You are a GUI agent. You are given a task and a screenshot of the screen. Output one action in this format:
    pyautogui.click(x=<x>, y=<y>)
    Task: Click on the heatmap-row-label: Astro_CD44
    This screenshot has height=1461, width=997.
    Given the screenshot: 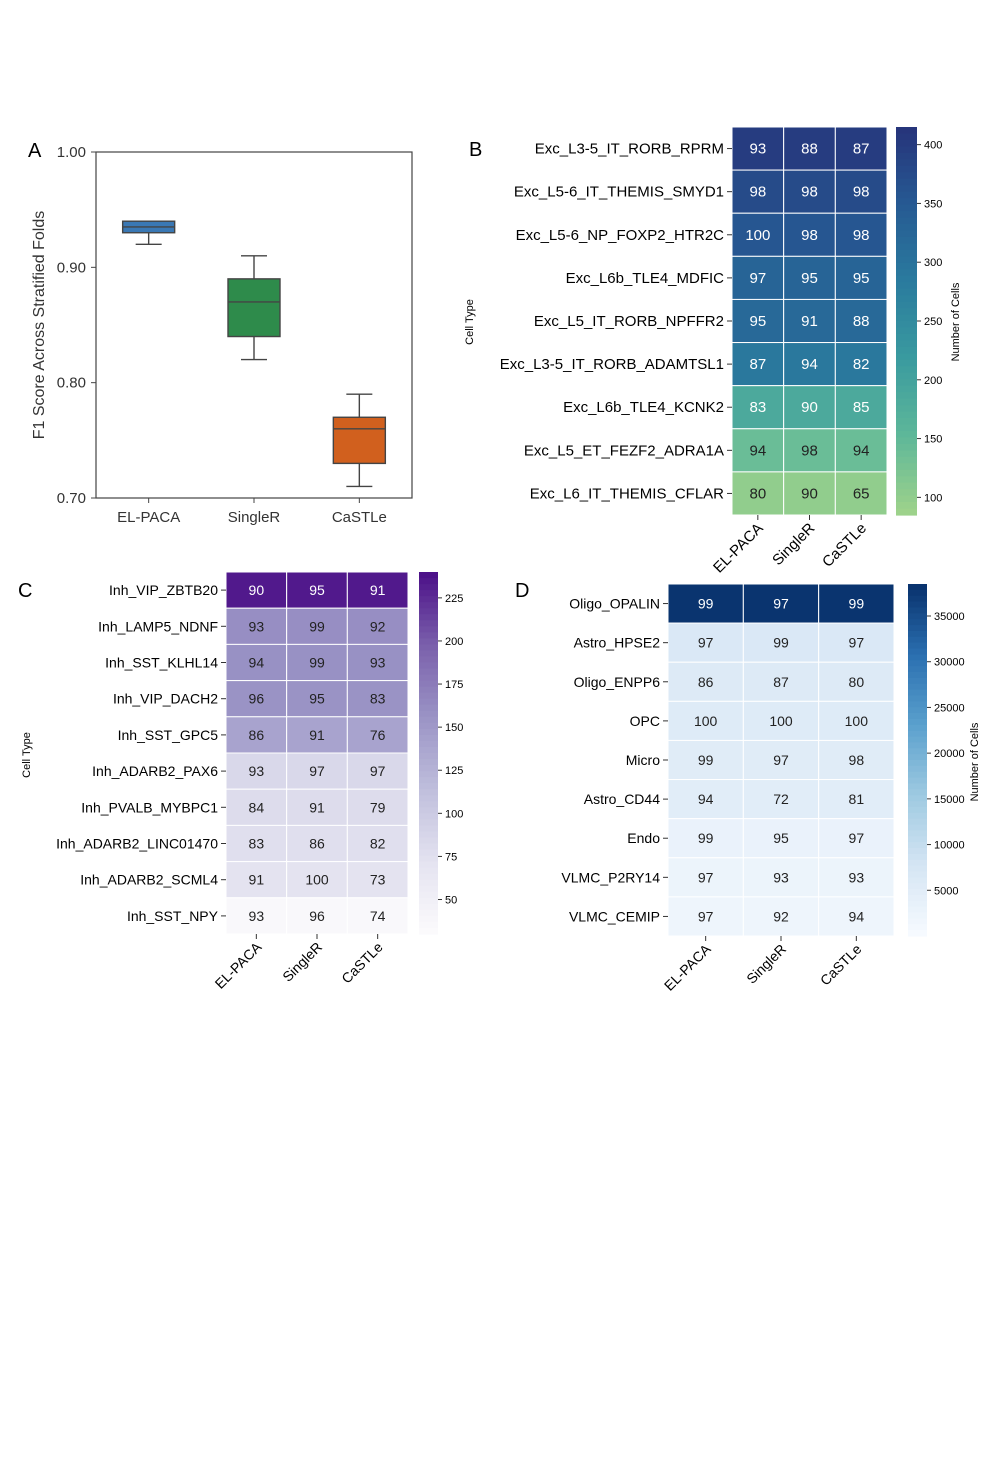 What is the action you would take?
    pyautogui.click(x=622, y=799)
    